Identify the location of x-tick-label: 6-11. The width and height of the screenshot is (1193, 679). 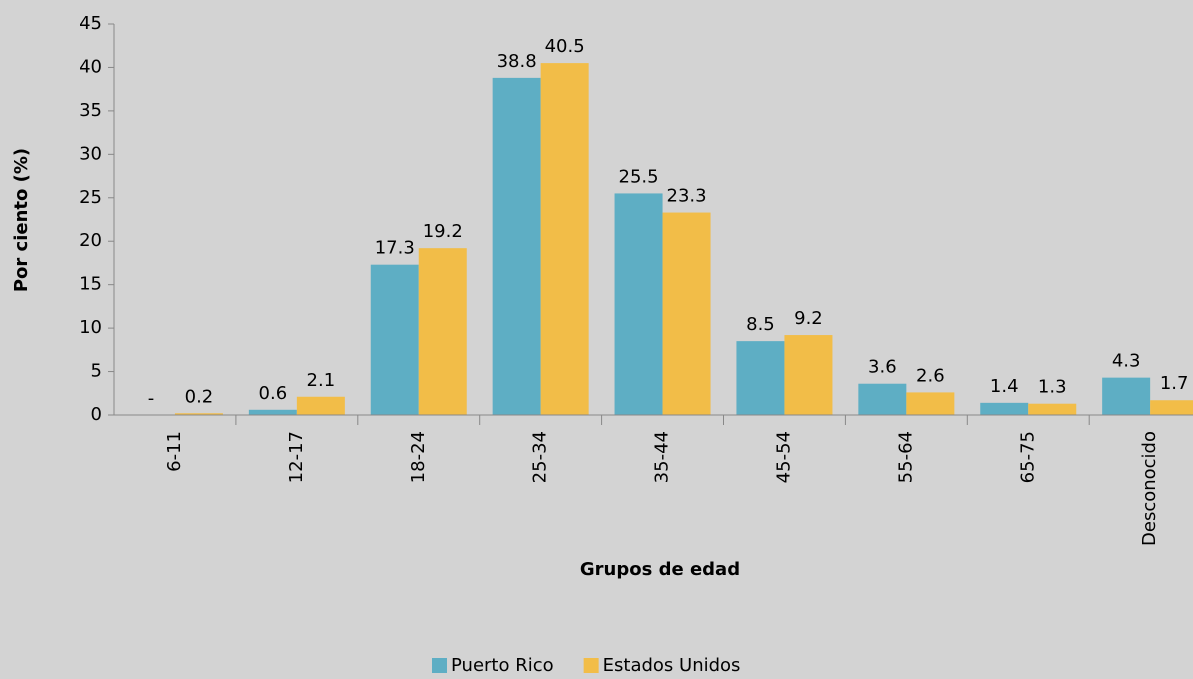
(174, 451).